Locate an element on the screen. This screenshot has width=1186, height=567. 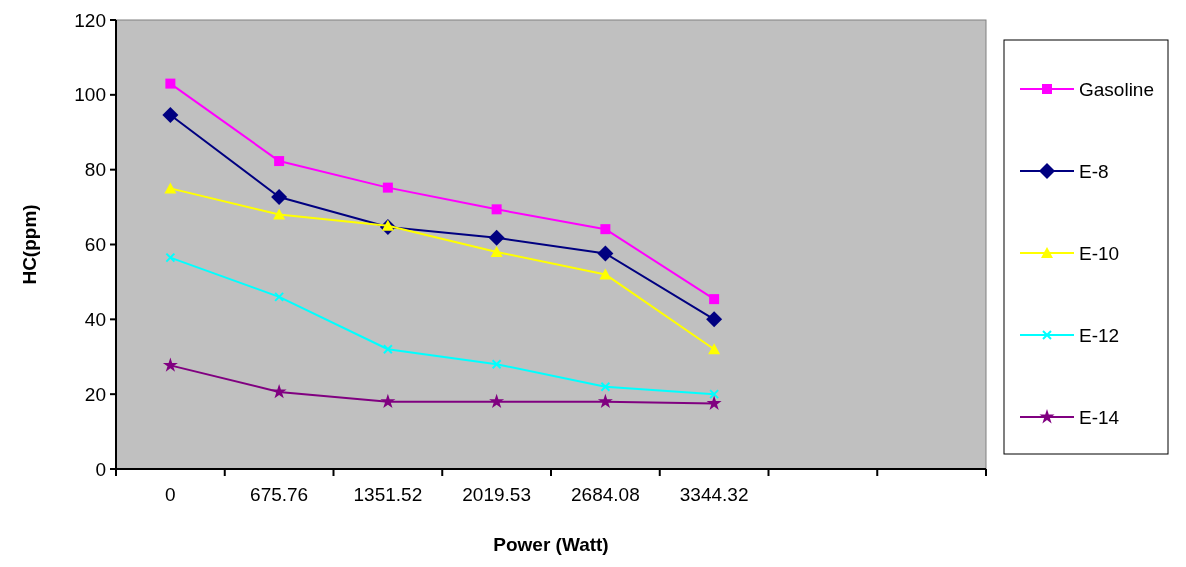
x-axis-title: Power (Watt) is located at coordinates (551, 544).